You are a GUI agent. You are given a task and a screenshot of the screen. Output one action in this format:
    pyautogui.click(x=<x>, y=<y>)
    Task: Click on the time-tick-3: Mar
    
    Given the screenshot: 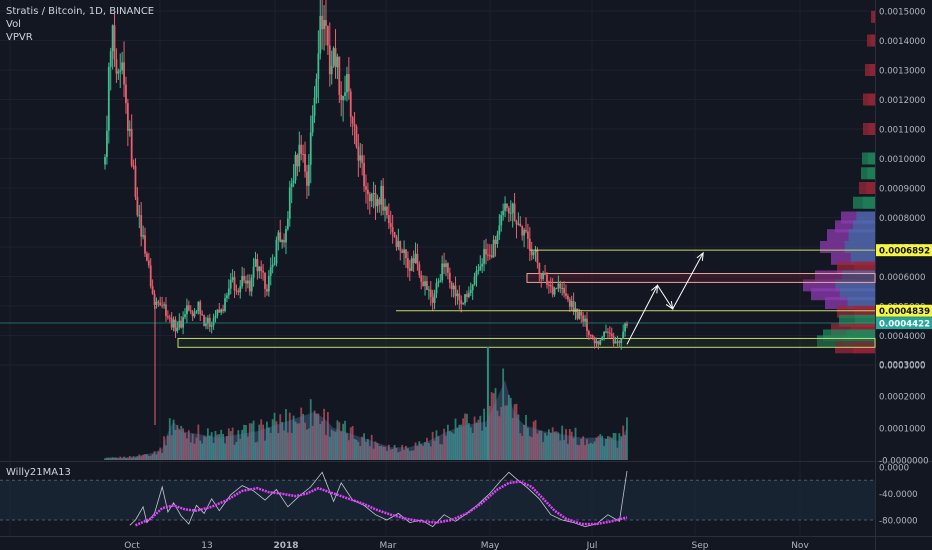 What is the action you would take?
    pyautogui.click(x=388, y=545)
    